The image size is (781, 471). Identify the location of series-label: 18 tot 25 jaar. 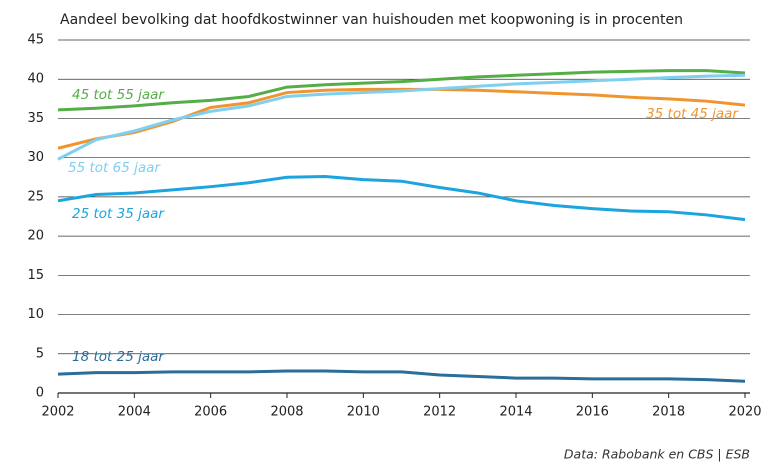
(118, 357).